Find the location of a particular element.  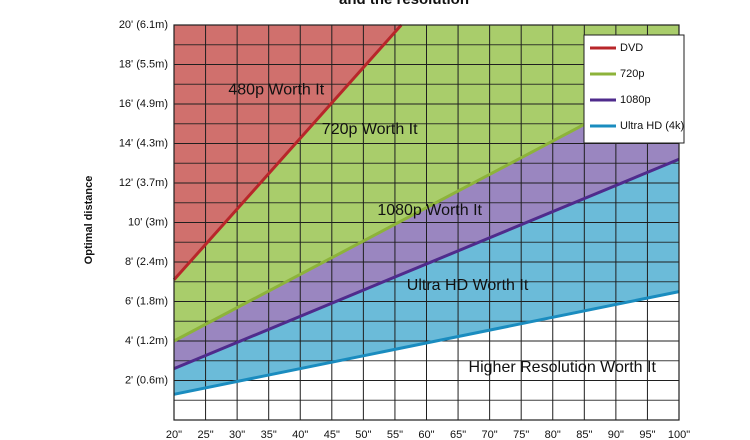

x-tick-label: 95" is located at coordinates (647, 434).